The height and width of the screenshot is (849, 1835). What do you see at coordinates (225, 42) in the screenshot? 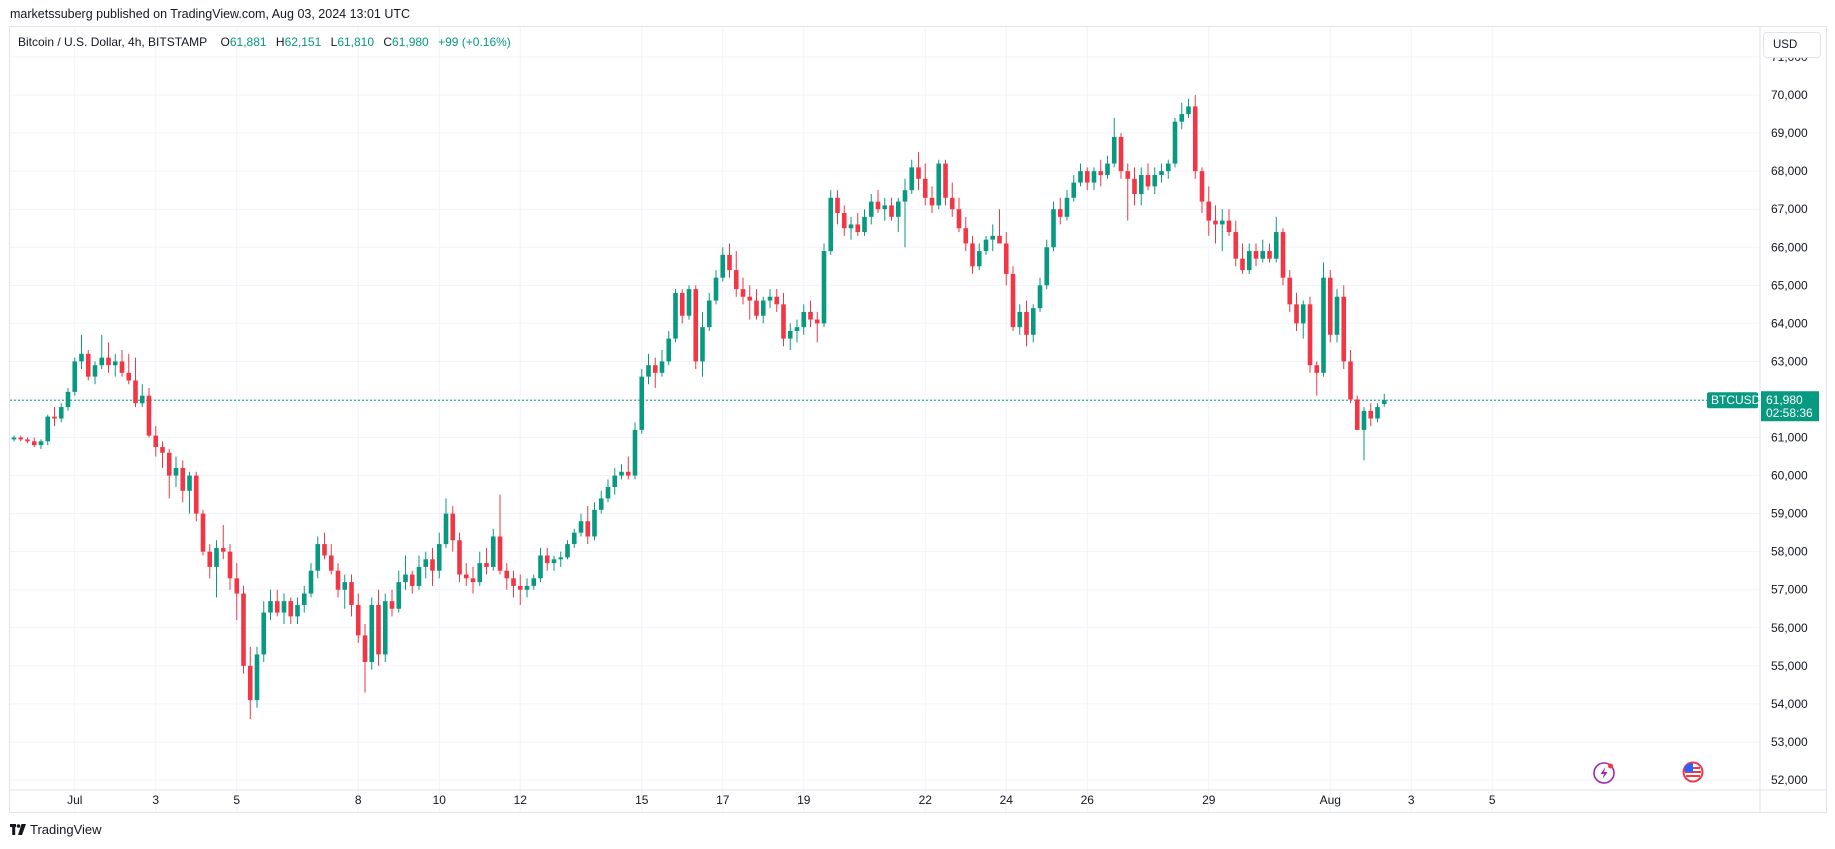
I see `open-label: O` at bounding box center [225, 42].